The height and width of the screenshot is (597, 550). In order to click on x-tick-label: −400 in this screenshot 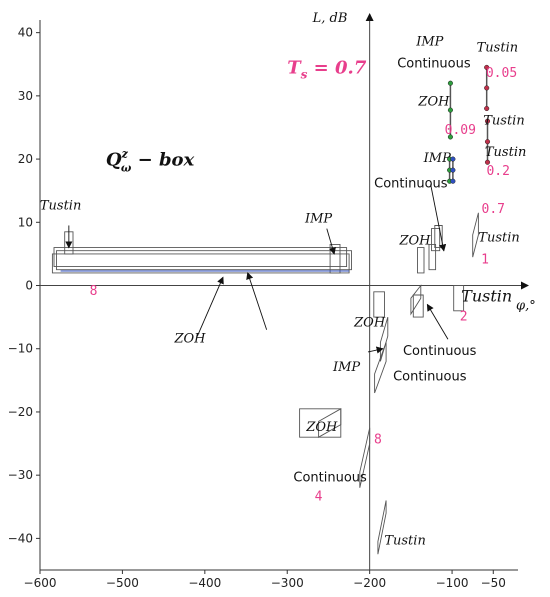, I will do `click(204, 583)`.